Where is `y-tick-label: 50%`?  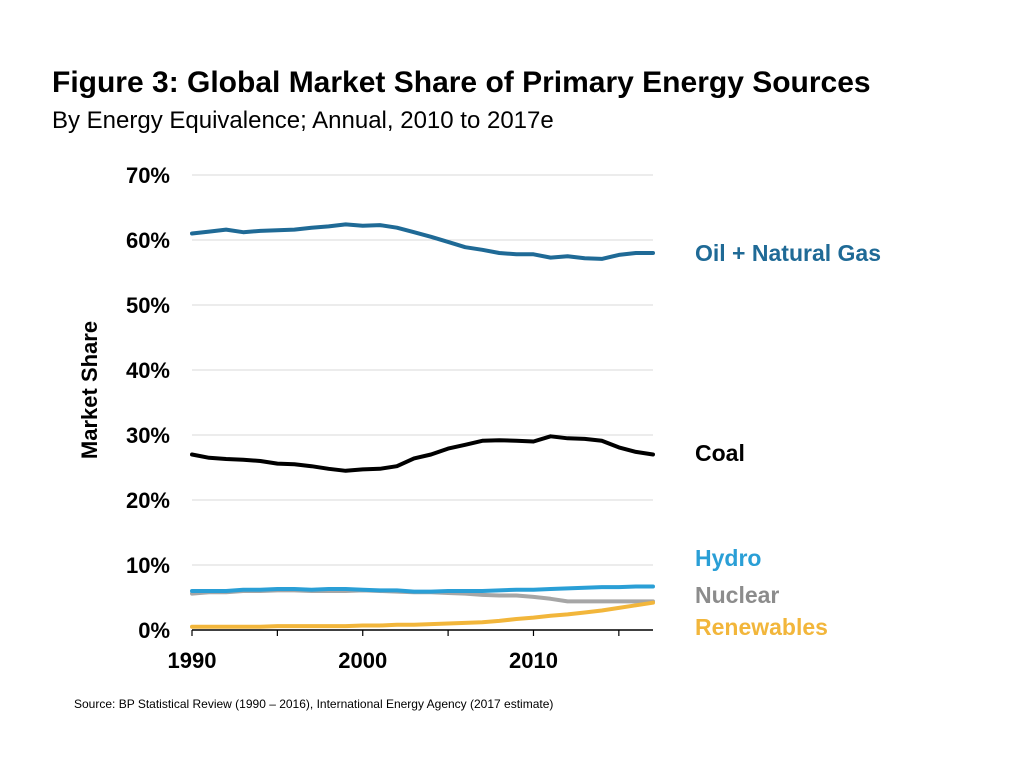
y-tick-label: 50% is located at coordinates (148, 305).